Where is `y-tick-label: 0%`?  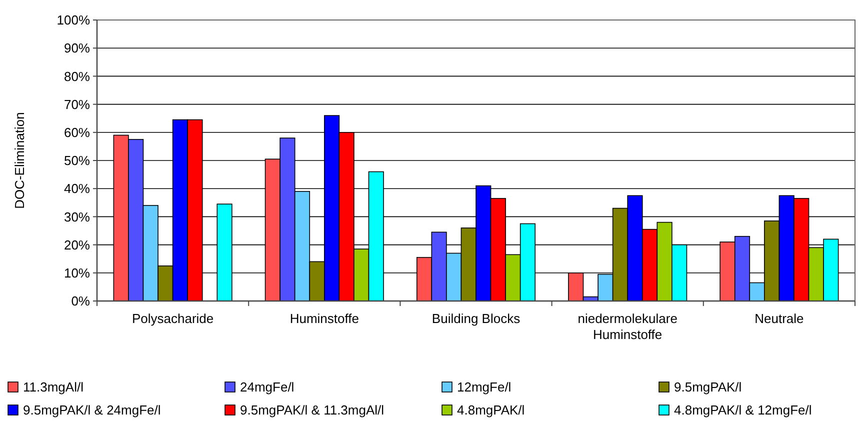
y-tick-label: 0% is located at coordinates (80, 301).